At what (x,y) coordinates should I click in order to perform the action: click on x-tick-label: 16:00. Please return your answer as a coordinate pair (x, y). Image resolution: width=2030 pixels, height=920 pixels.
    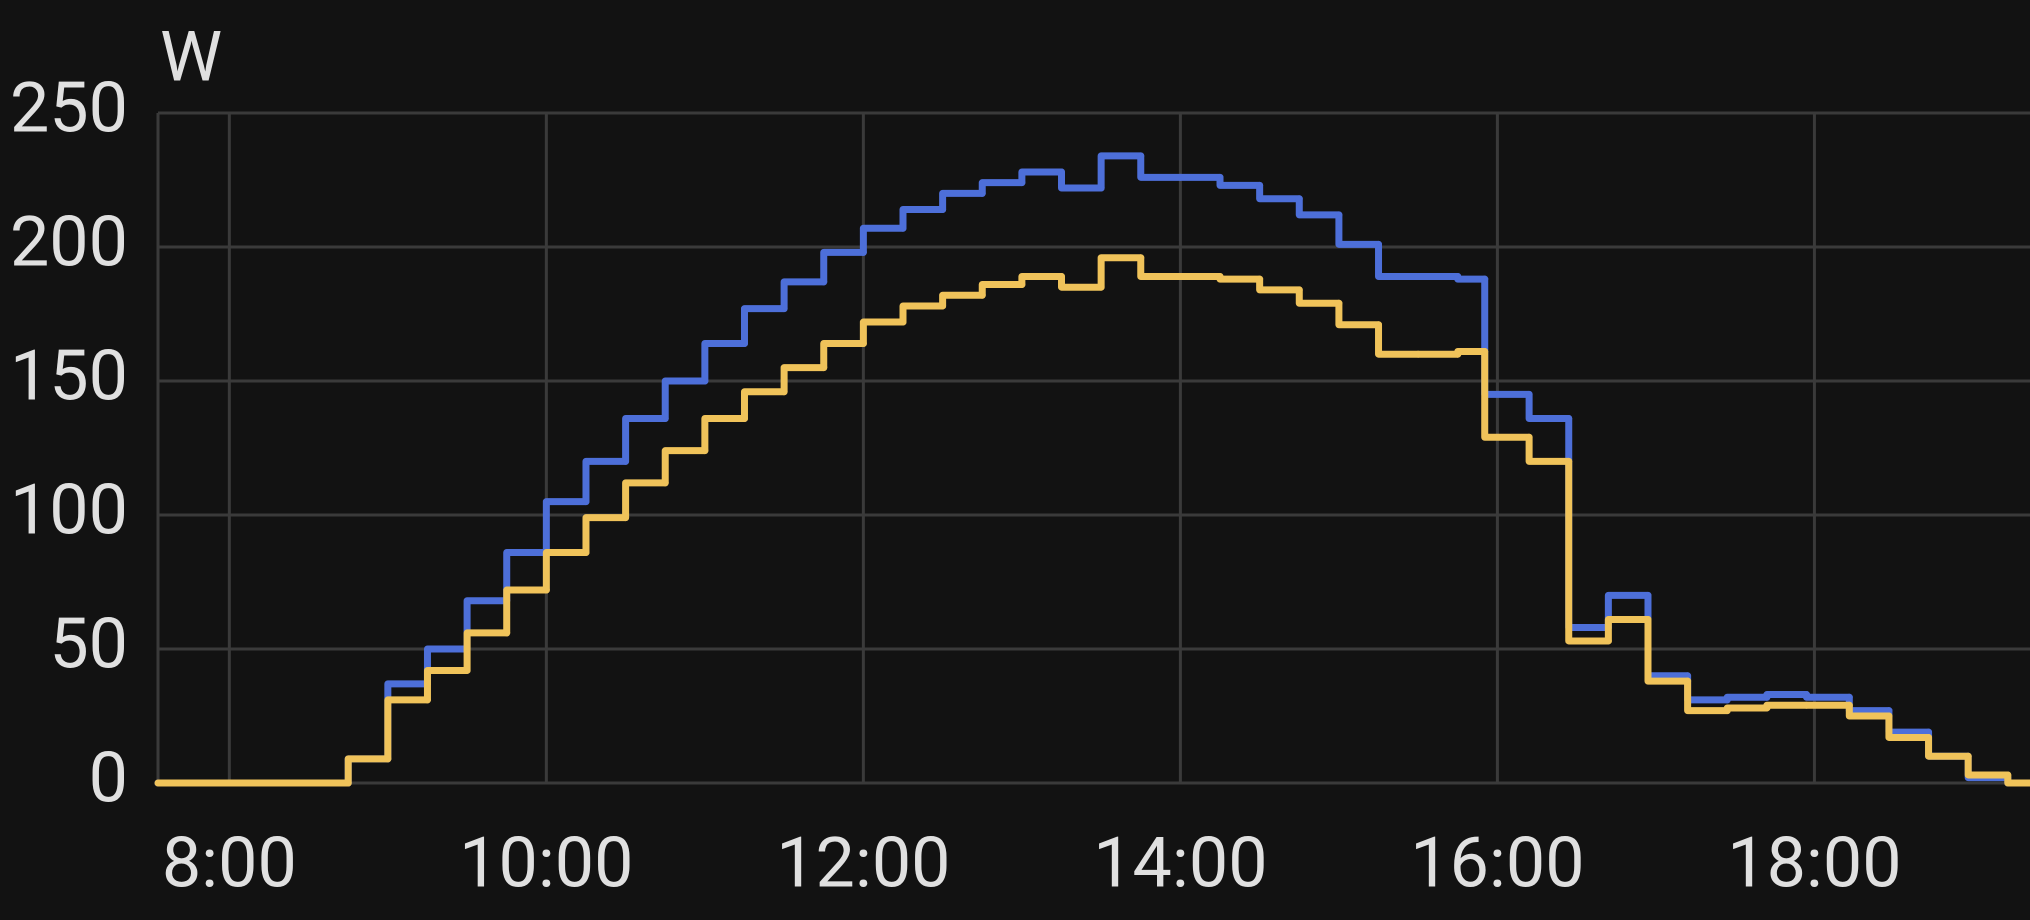
    Looking at the image, I should click on (1497, 863).